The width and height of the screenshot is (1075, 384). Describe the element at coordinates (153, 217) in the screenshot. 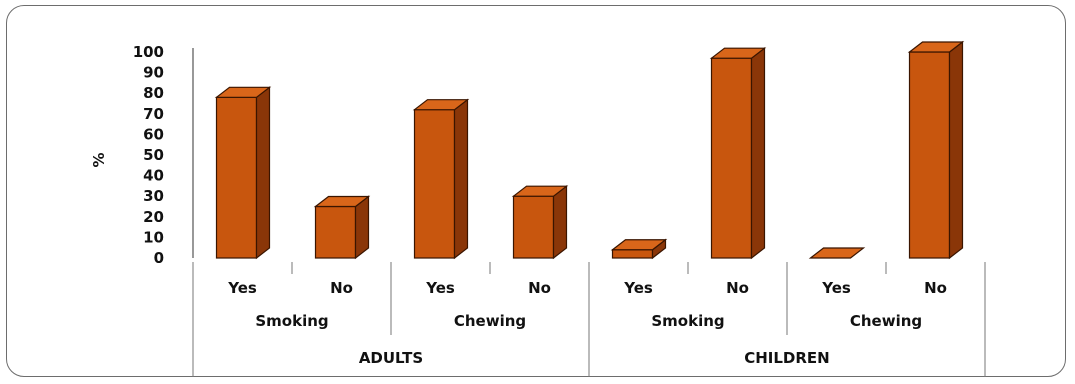

I see `y-tick-label: 20` at that location.